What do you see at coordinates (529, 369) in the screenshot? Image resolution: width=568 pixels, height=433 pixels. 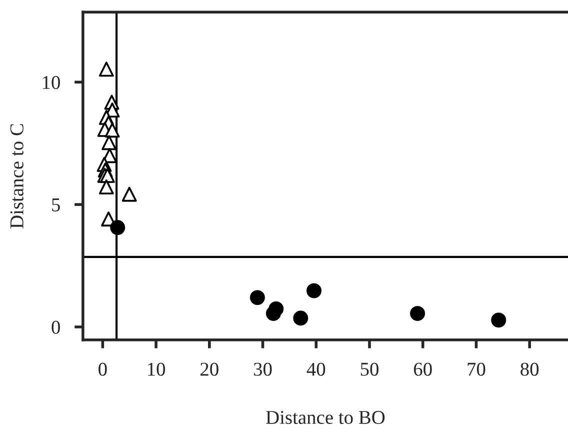 I see `x-tick-label: 80` at bounding box center [529, 369].